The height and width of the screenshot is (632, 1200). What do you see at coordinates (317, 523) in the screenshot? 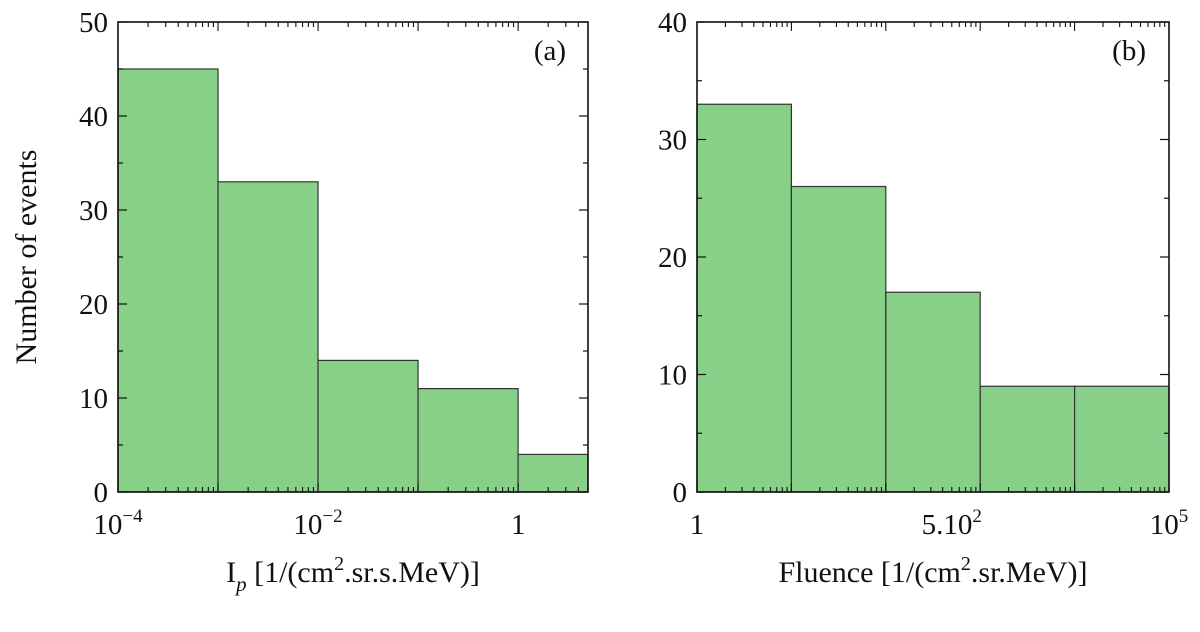
I see `x-tick-label: 10⁻²` at bounding box center [317, 523].